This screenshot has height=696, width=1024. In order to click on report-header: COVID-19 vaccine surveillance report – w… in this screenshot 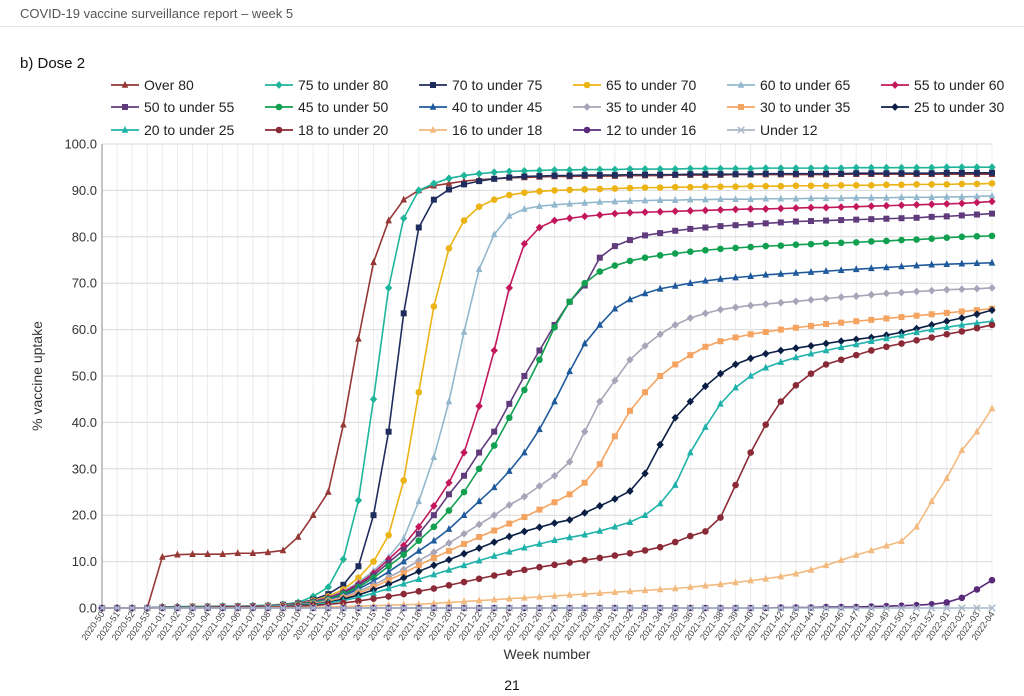, I will do `click(157, 13)`.